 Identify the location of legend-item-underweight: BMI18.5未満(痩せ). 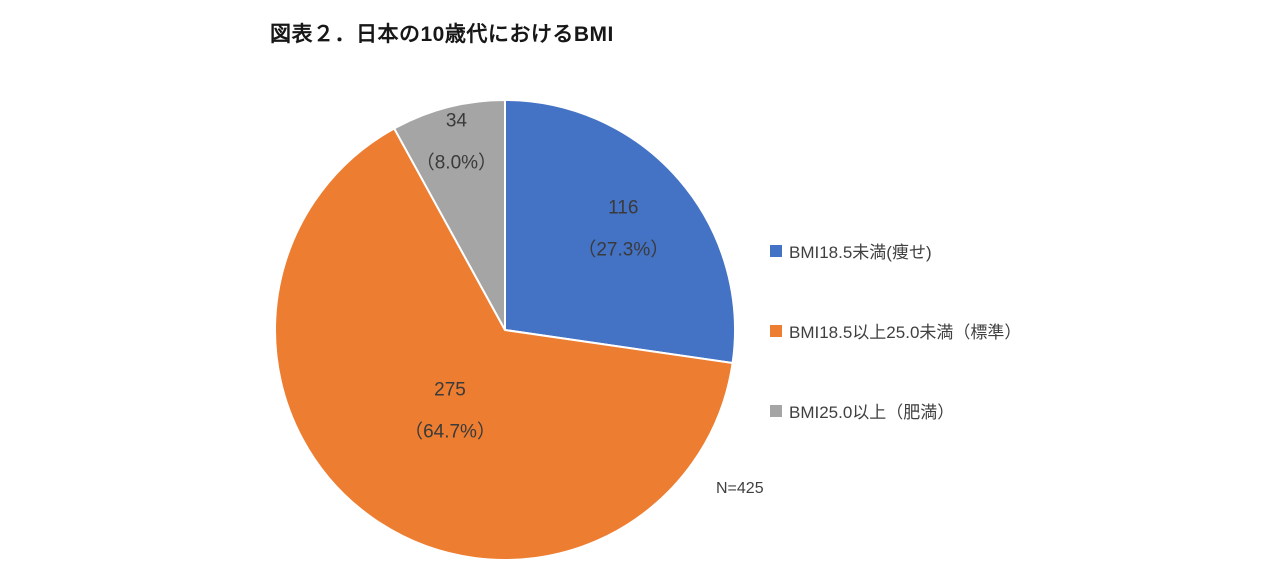
(895, 250).